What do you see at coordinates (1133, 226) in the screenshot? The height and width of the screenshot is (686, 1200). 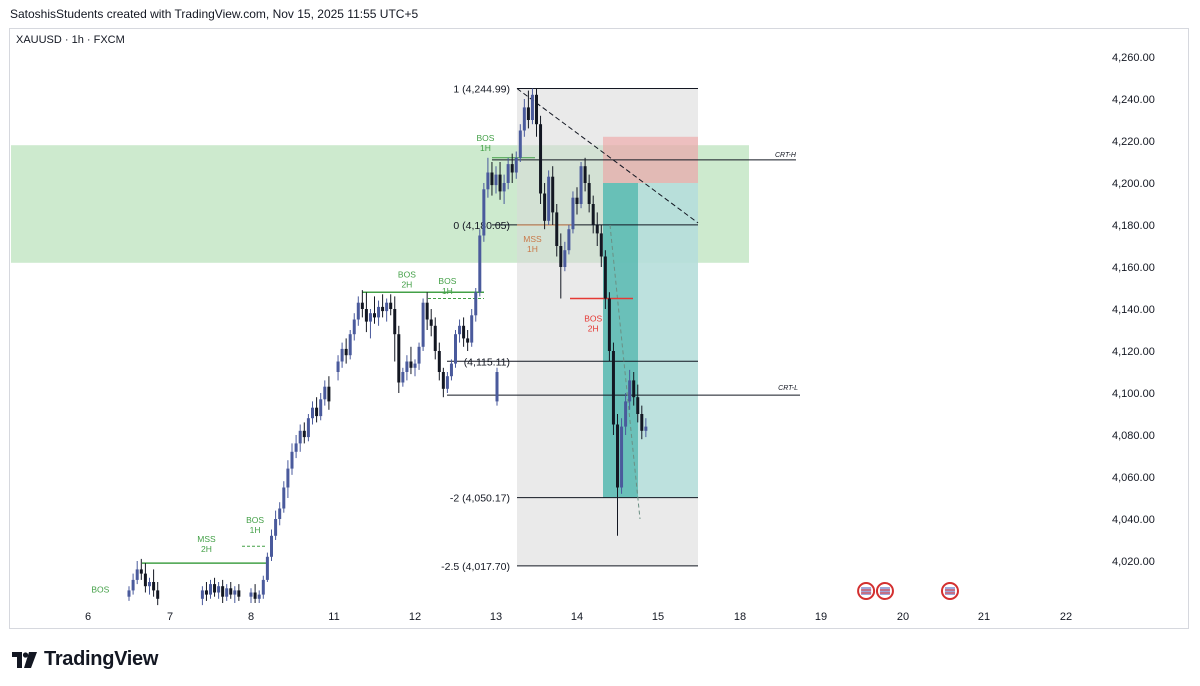 I see `y-axis-tick-label: 4,180.00` at bounding box center [1133, 226].